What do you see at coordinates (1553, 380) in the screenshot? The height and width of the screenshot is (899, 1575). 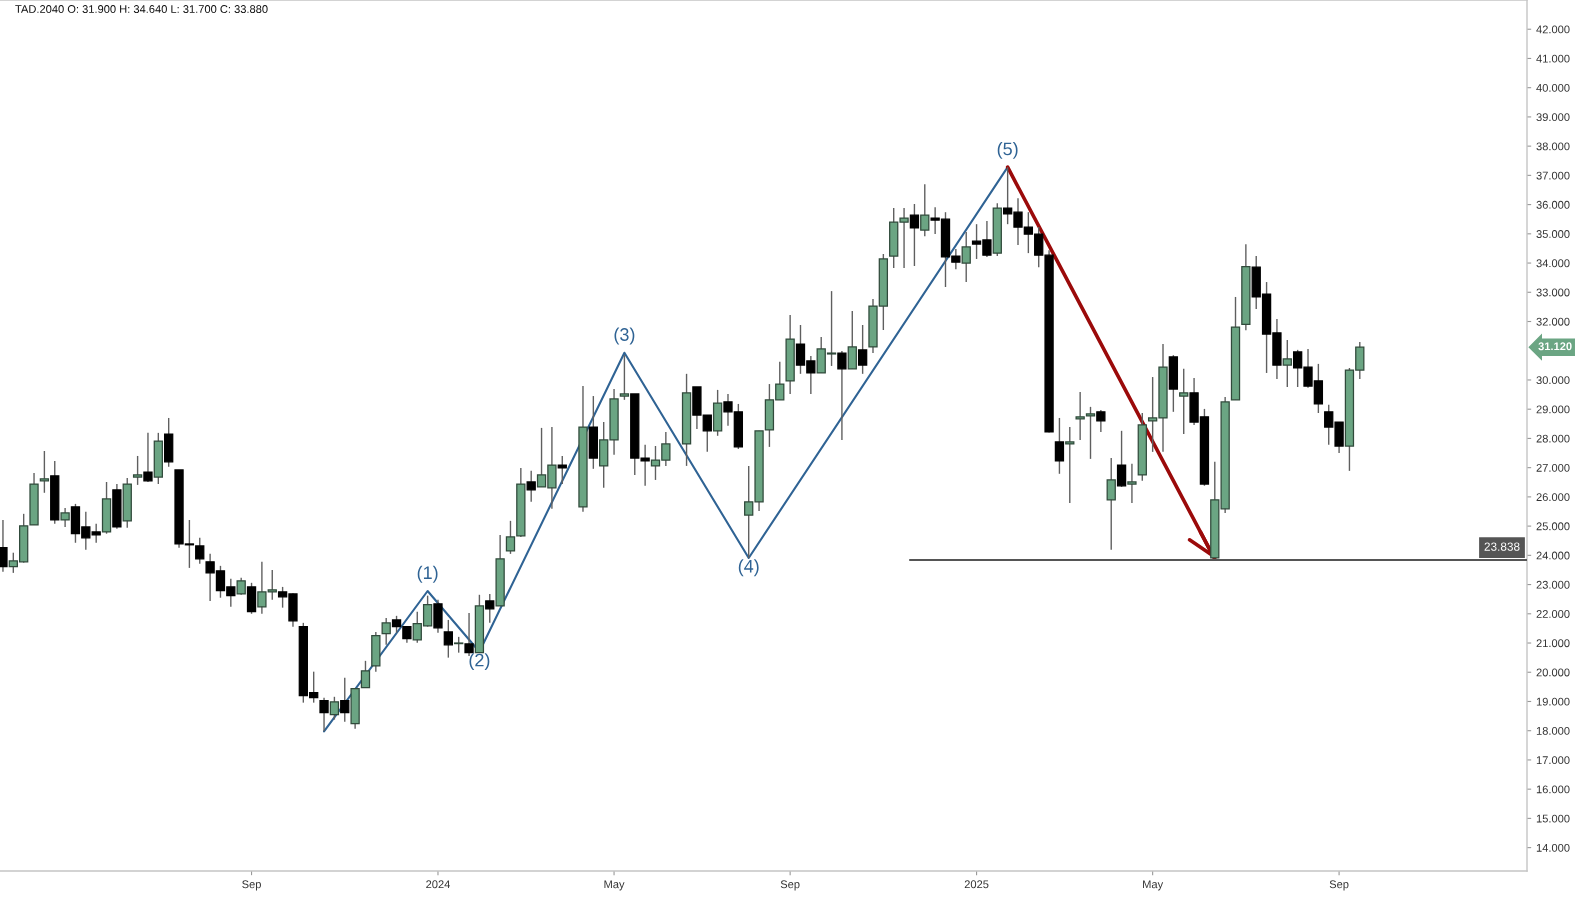 I see `y-tick-label: 30.000` at bounding box center [1553, 380].